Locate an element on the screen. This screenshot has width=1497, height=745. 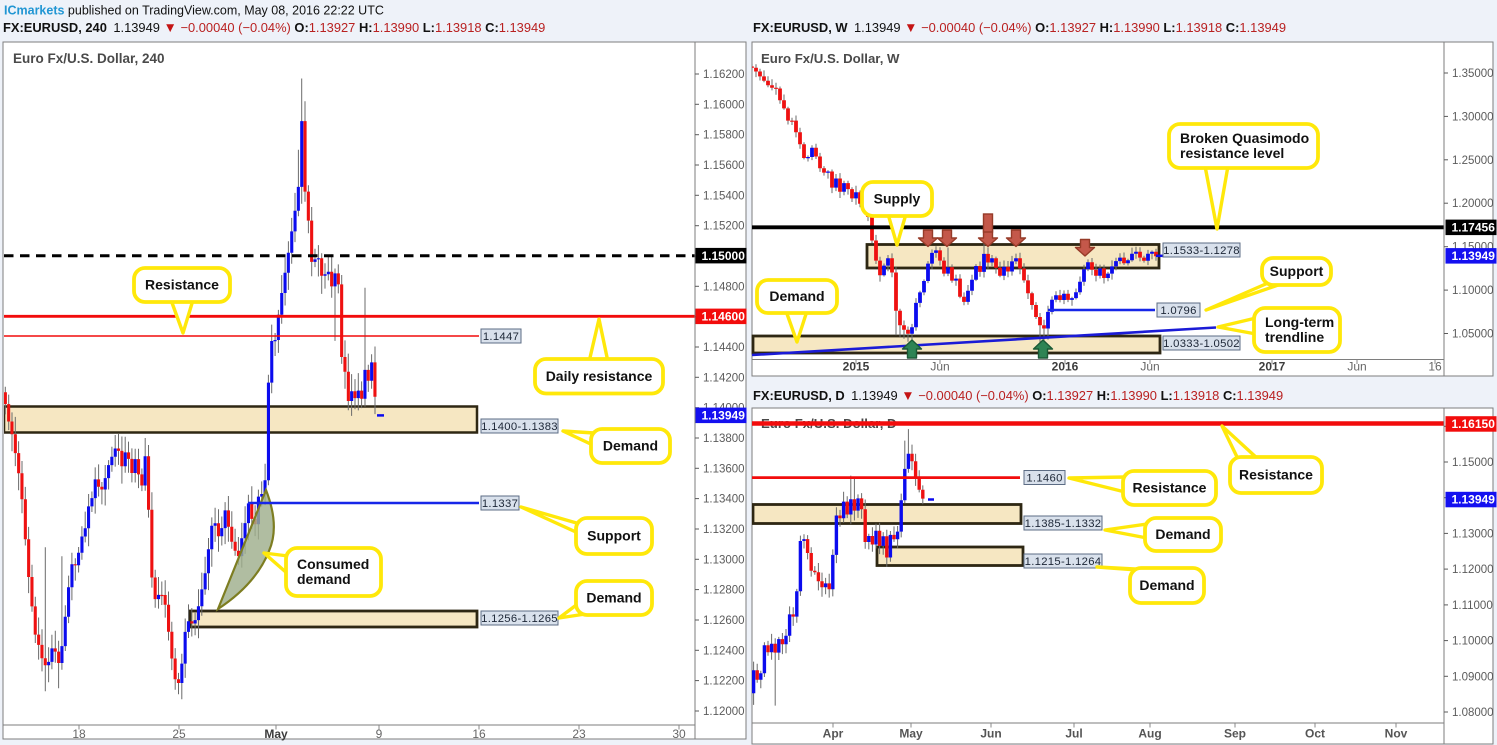
svg-text: 1.13600 is located at coordinates (724, 469).